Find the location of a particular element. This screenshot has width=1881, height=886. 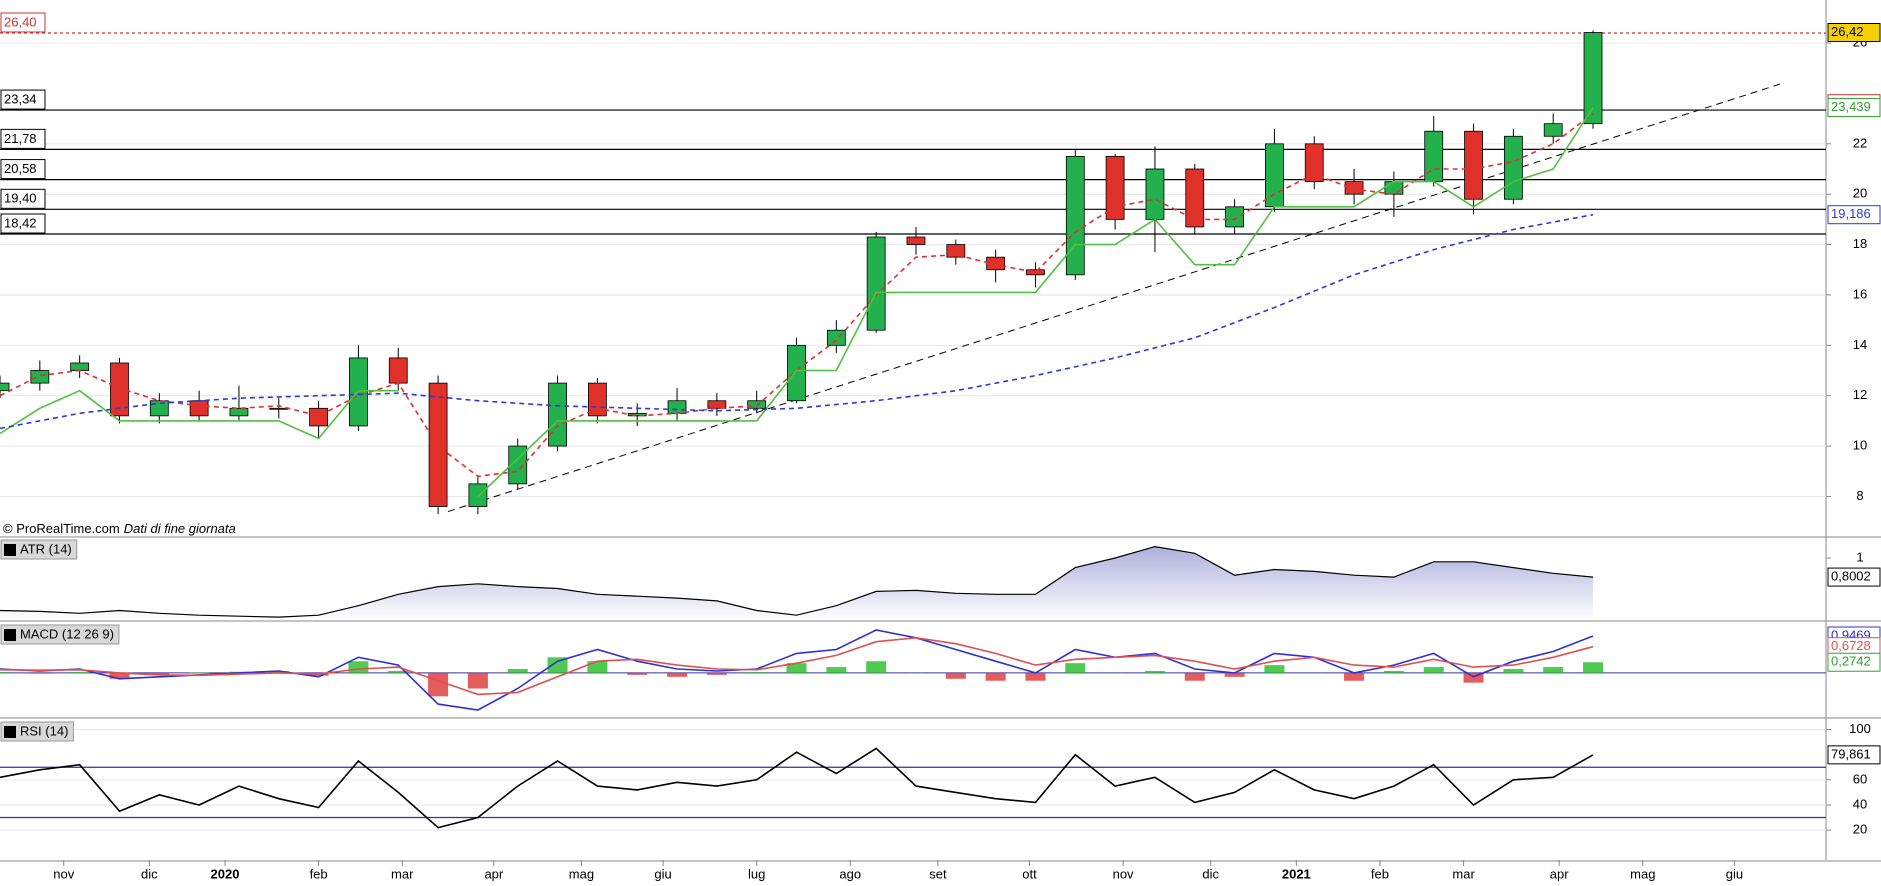

value-badge-label: 0,2742 is located at coordinates (1851, 661).